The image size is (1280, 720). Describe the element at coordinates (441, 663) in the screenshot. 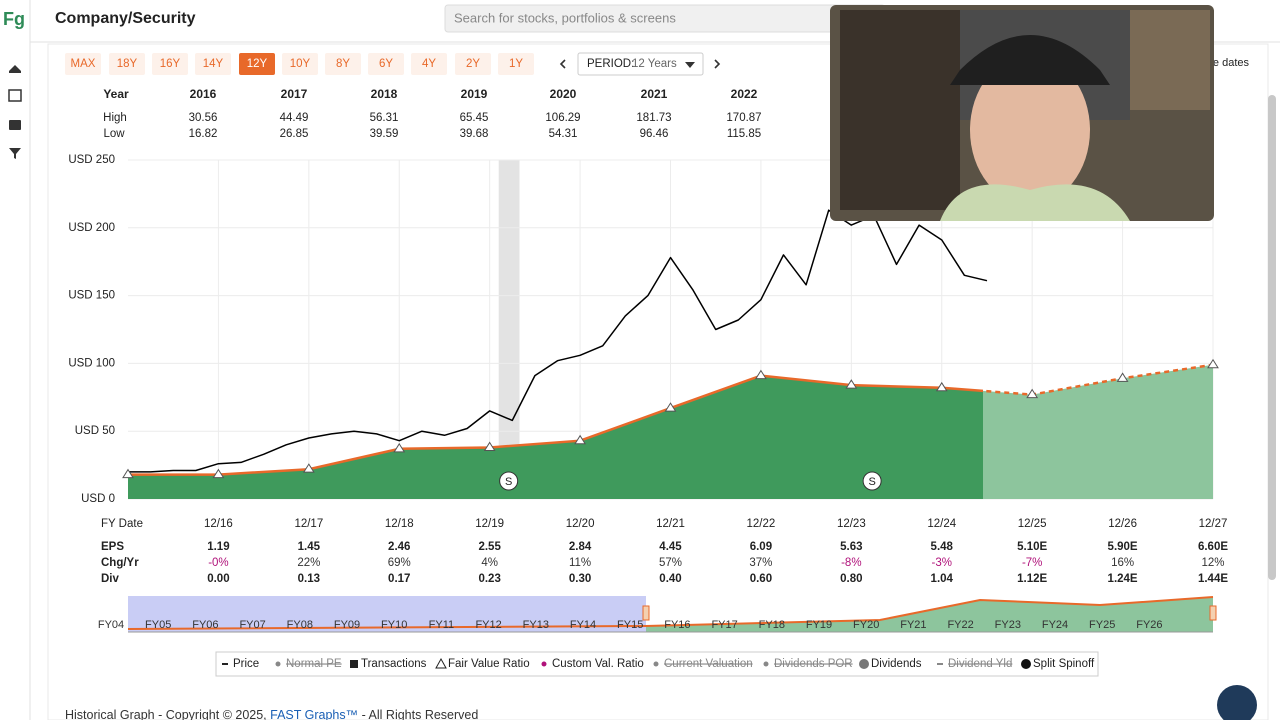

I see `legend-marker` at that location.